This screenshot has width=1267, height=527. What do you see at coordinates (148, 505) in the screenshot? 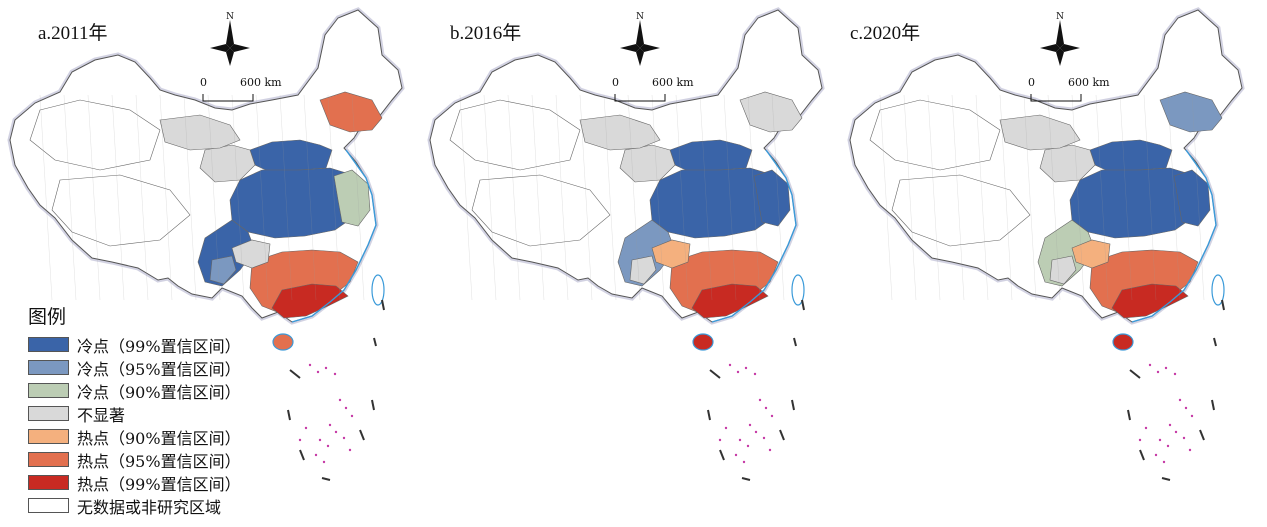
I see `legend-item: 无数据或非研究区域` at bounding box center [148, 505].